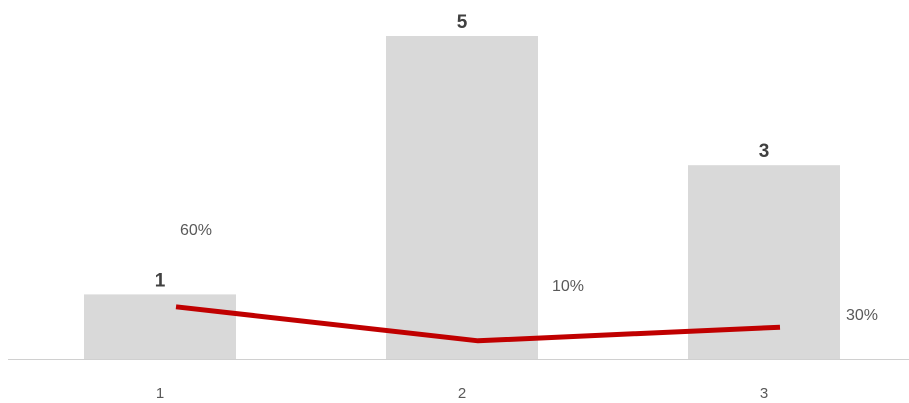 This screenshot has width=909, height=403. Describe the element at coordinates (862, 315) in the screenshot. I see `line-data-label-3: 30%` at that location.